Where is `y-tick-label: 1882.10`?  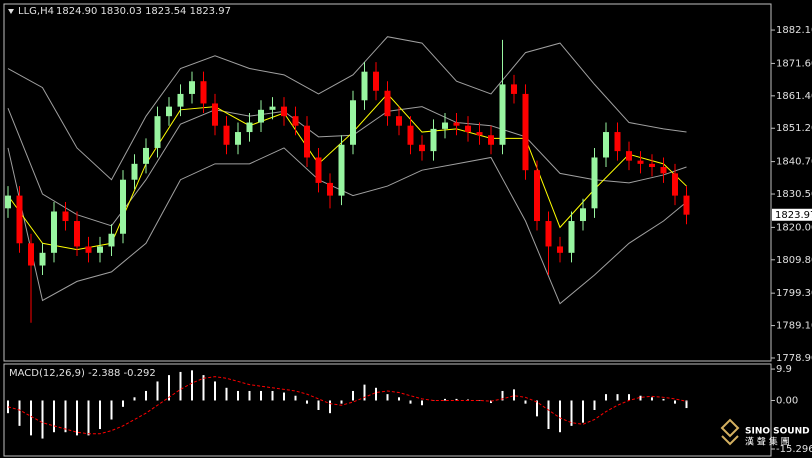 y-tick-label: 1882.10 is located at coordinates (794, 30).